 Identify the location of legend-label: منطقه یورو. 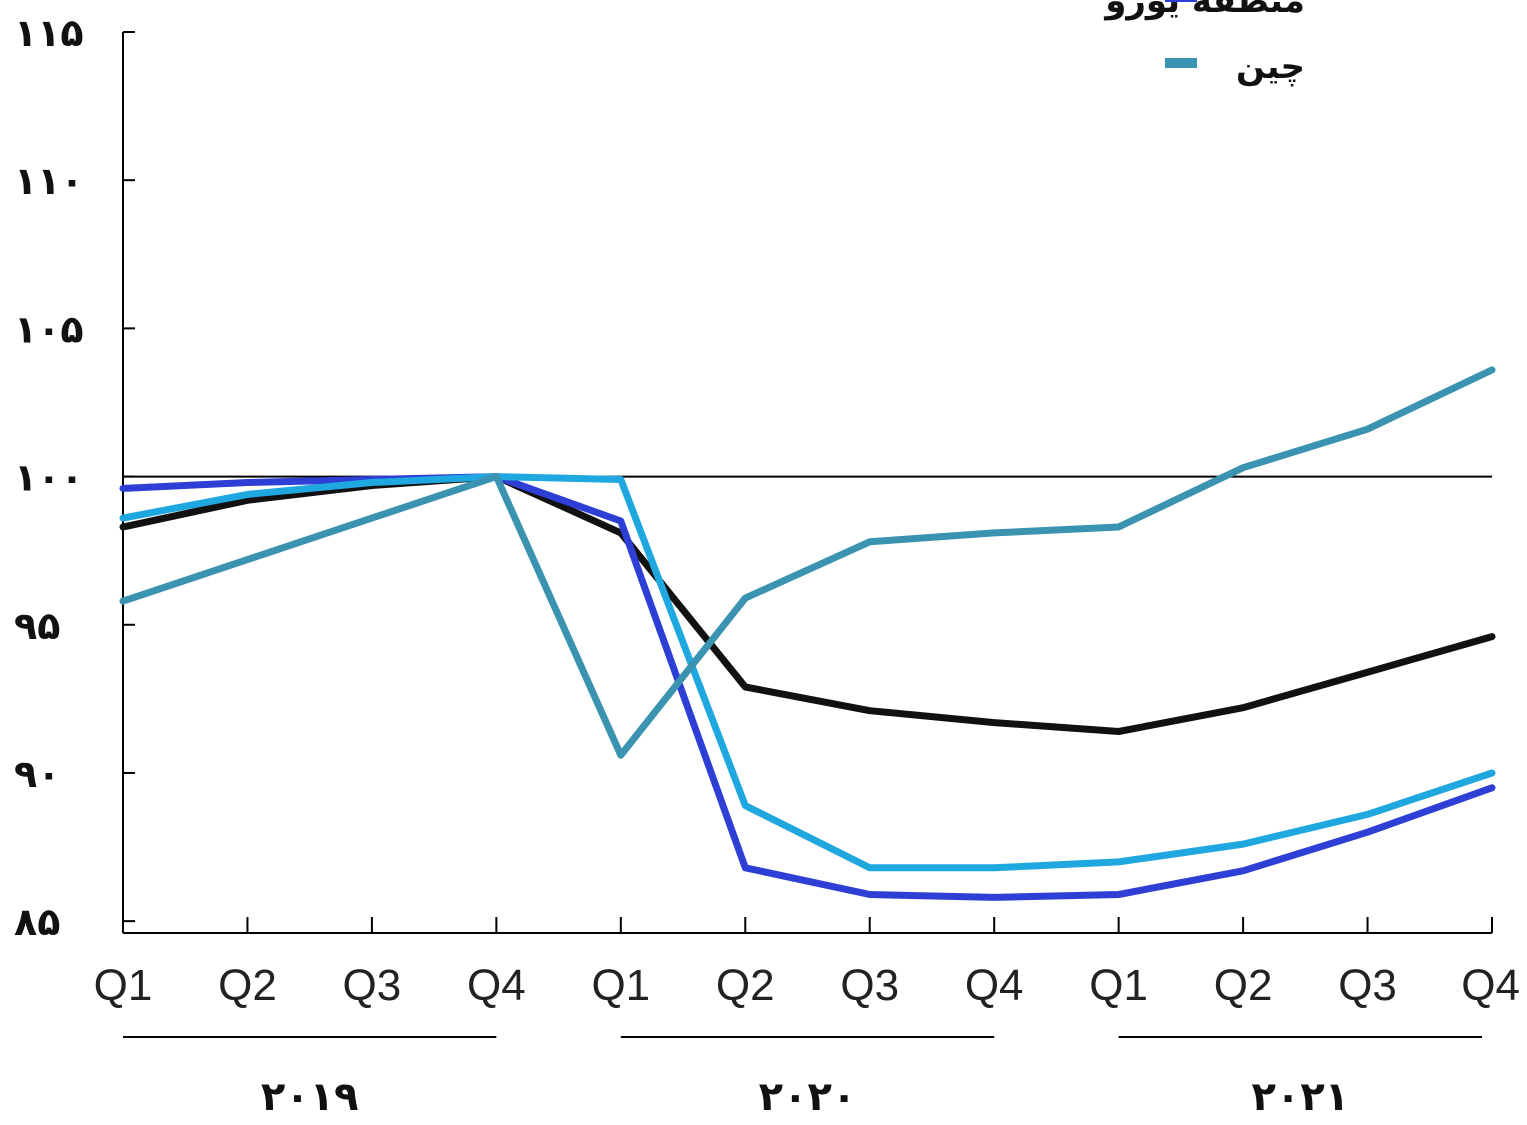
(1204, 10).